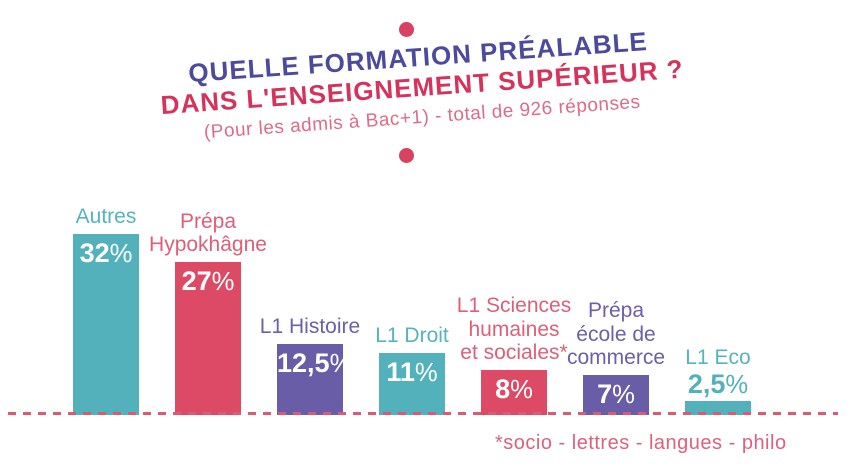 The height and width of the screenshot is (470, 850). I want to click on bar-l1-eco, so click(718, 408).